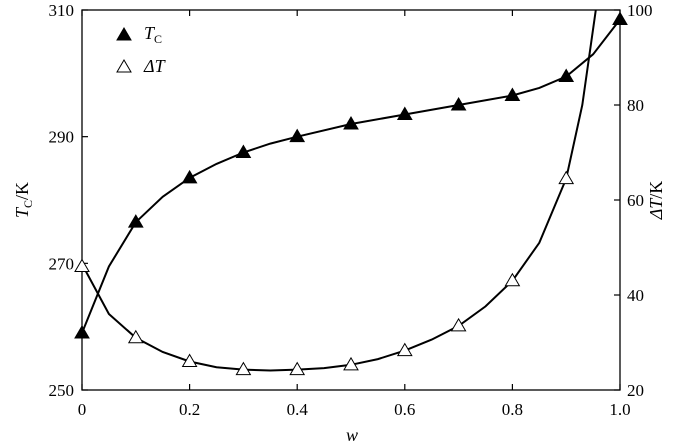 Image resolution: width=681 pixels, height=444 pixels. Describe the element at coordinates (68, 200) in the screenshot. I see `left-axis-ticks: 250 270 290 310` at that location.